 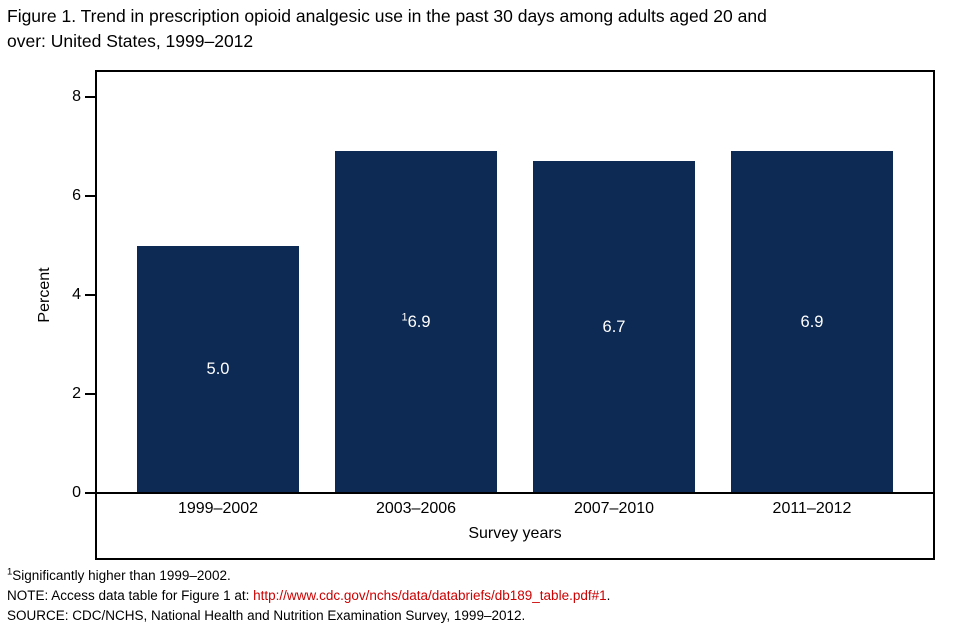 I want to click on bar-value-label: 16.9, so click(x=416, y=321).